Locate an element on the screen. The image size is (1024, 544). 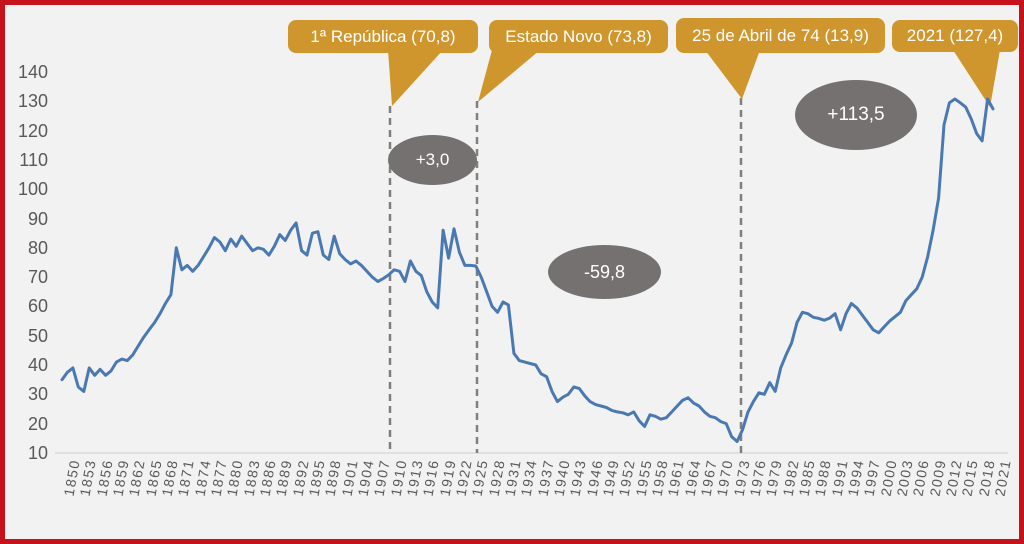
callout-estado-novo: Estado Novo (73,8) is located at coordinates (578, 36).